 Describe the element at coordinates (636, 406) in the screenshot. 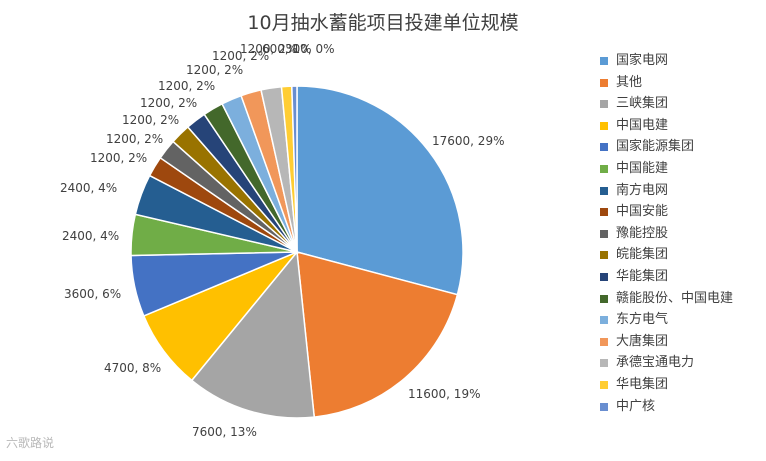

I see `legend-label: 中广核` at that location.